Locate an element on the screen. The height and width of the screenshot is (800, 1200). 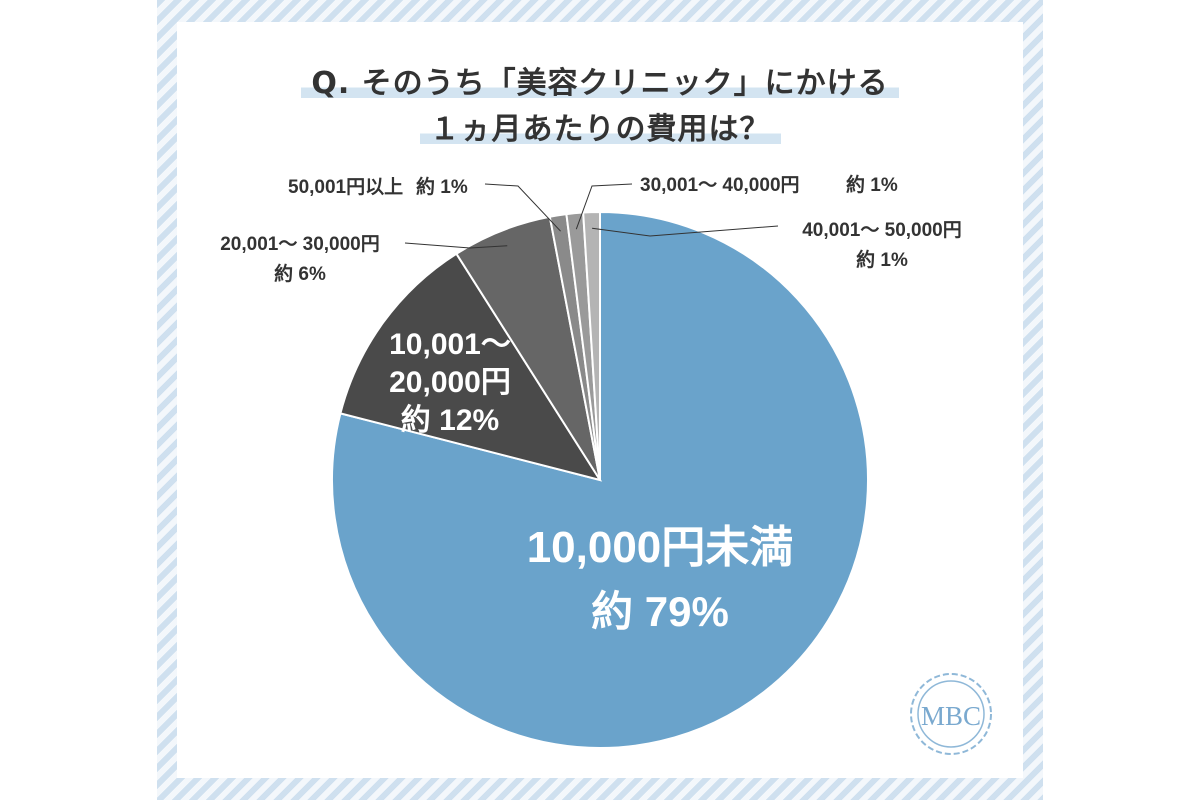
label-slice-2-range: 20,001～ 30,000円 is located at coordinates (300, 244).